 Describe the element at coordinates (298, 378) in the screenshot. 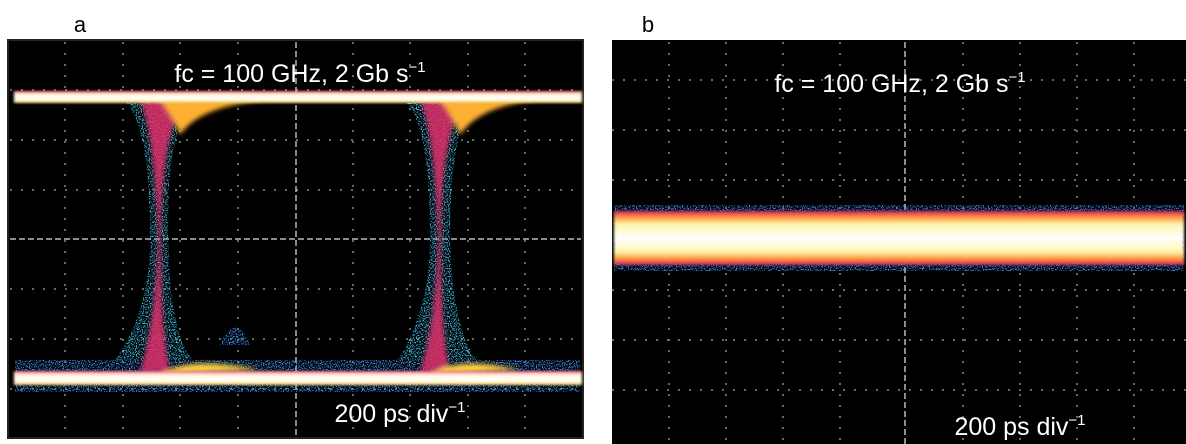

I see `eye-bottom-rail` at that location.